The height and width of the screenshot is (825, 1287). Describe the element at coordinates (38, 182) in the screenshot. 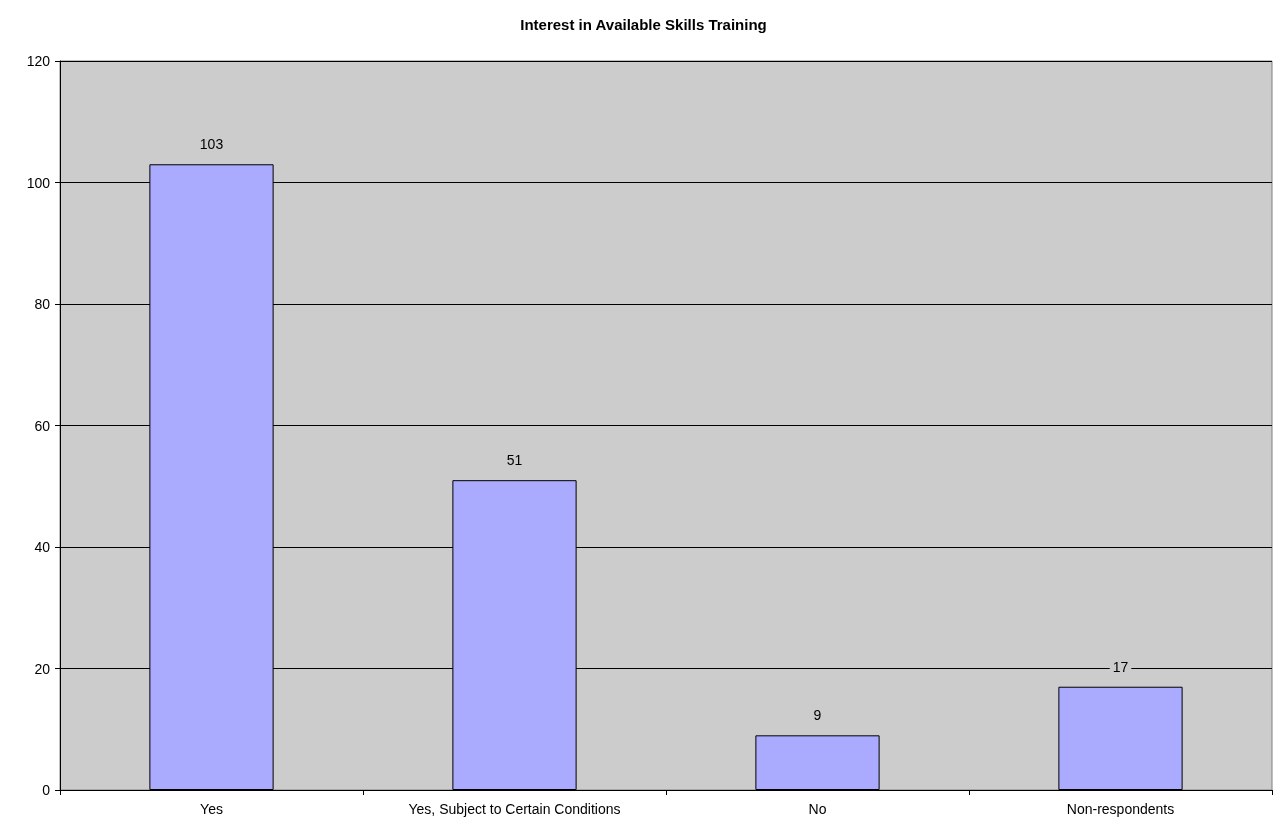

I see `y-tick-label: 100` at that location.